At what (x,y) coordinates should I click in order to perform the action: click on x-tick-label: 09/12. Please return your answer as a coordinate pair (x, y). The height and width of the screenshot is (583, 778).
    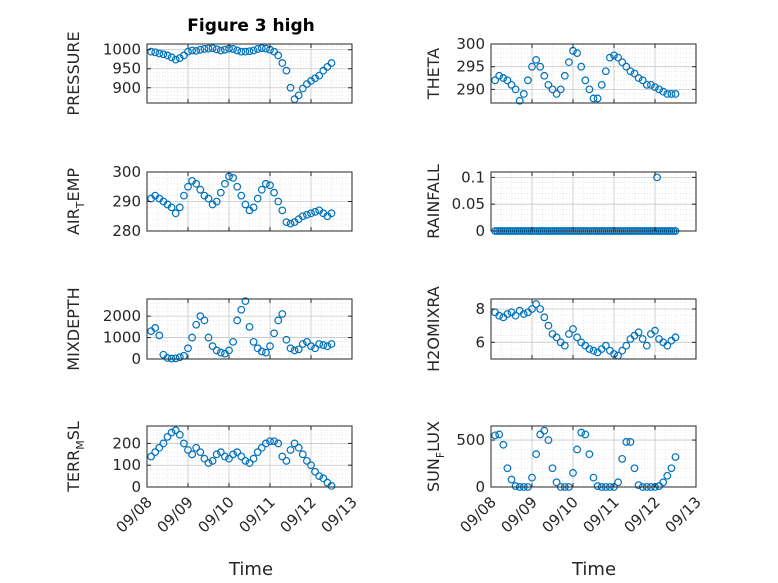
    Looking at the image, I should click on (298, 514).